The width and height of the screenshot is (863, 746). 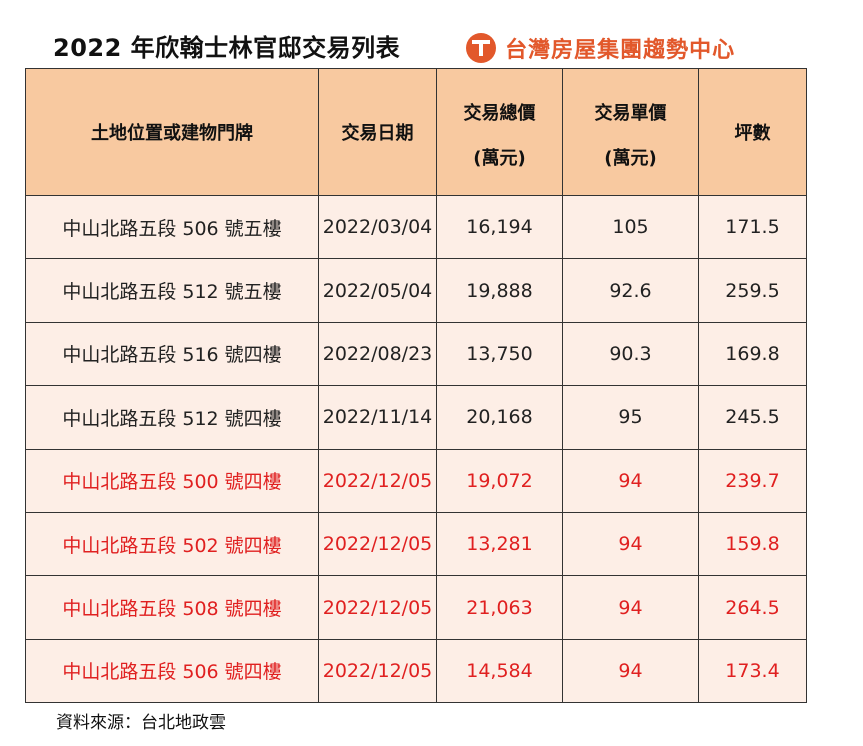 What do you see at coordinates (620, 50) in the screenshot?
I see `brand-name: 台灣房屋集團趨勢中心` at bounding box center [620, 50].